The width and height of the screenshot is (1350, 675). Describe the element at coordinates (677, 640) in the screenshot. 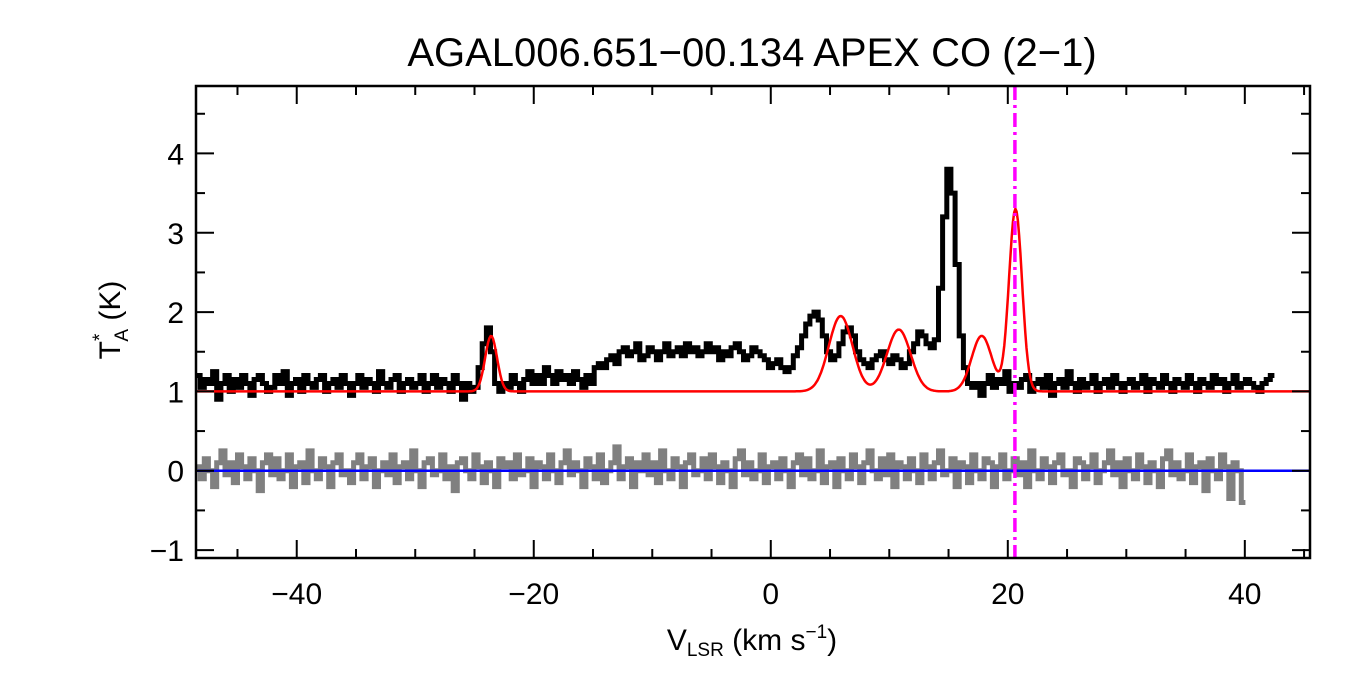

I see `x-axis-label-main: V` at that location.